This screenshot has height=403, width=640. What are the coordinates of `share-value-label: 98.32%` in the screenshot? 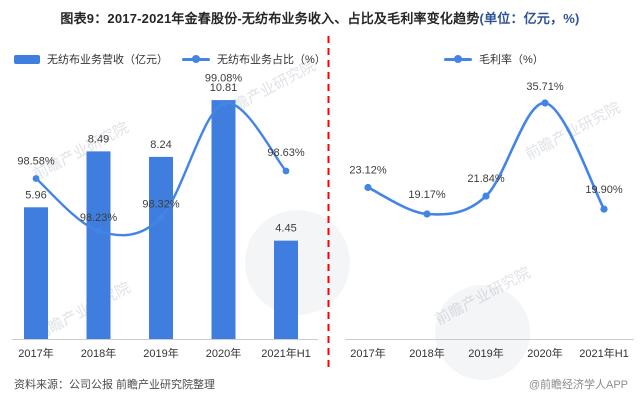 It's located at (161, 205).